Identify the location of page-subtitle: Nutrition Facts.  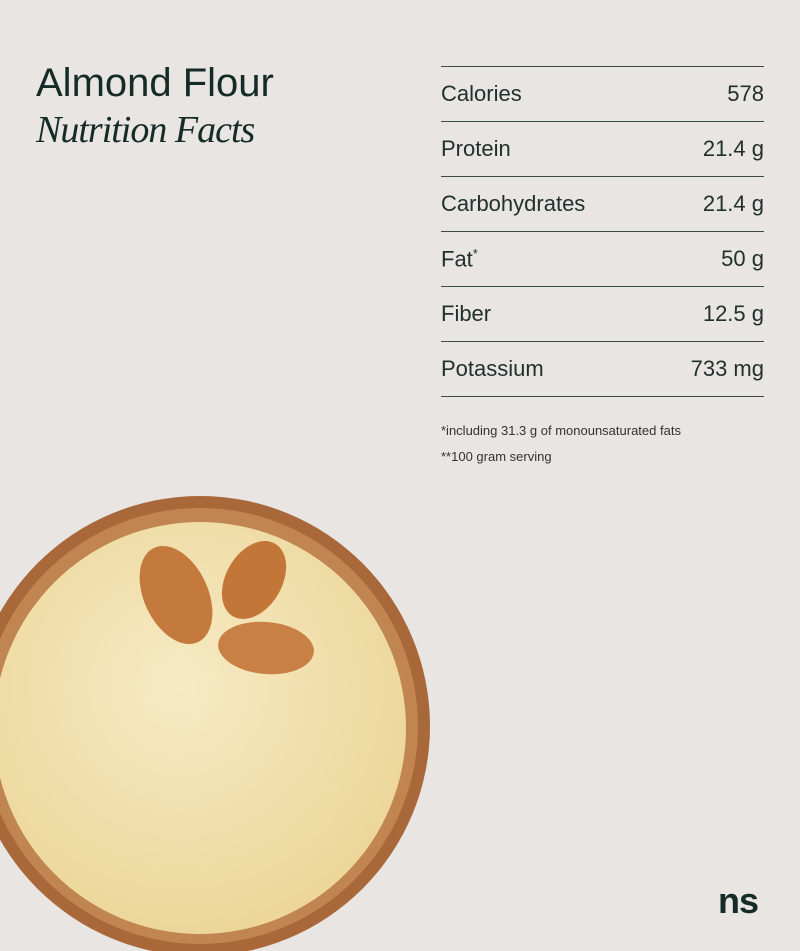
(145, 130).